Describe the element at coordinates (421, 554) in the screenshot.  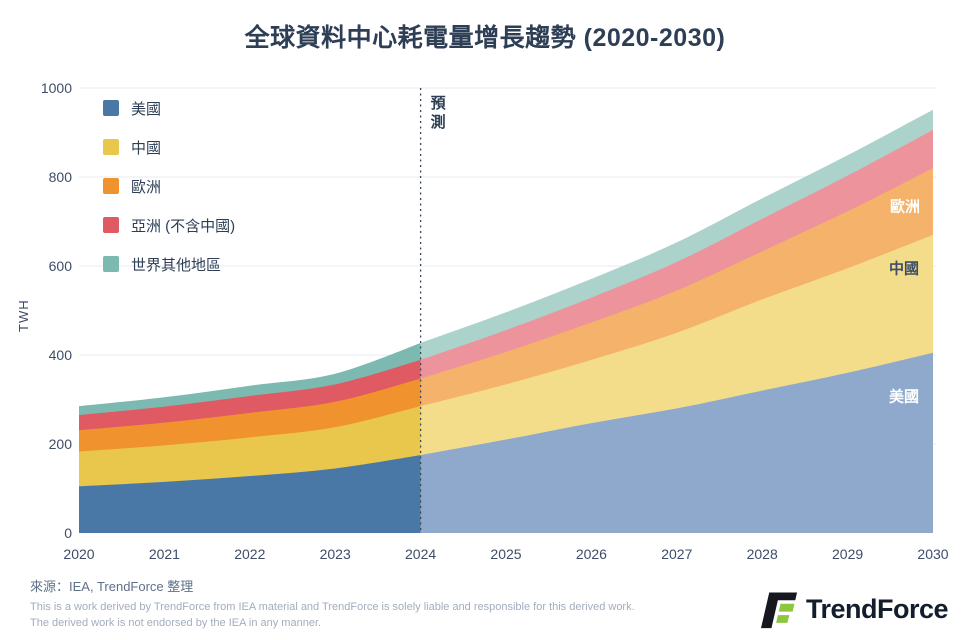
I see `x-axis-tick-2024: 2024` at that location.